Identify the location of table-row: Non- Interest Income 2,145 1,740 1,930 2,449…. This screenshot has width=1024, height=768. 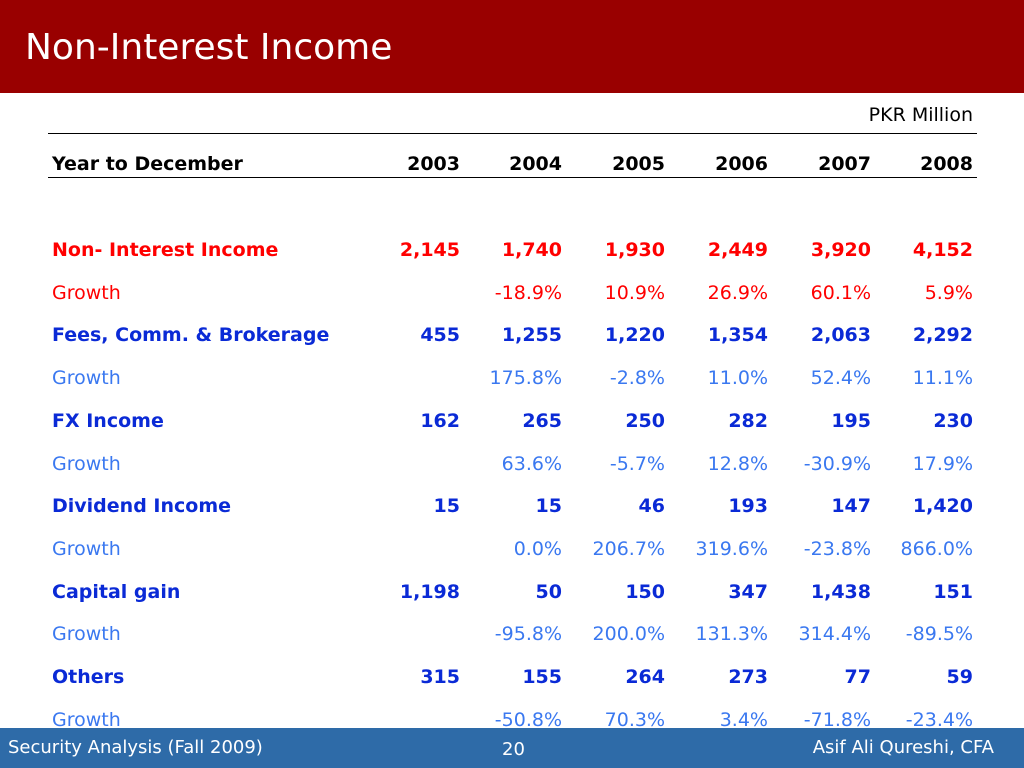
(512, 250).